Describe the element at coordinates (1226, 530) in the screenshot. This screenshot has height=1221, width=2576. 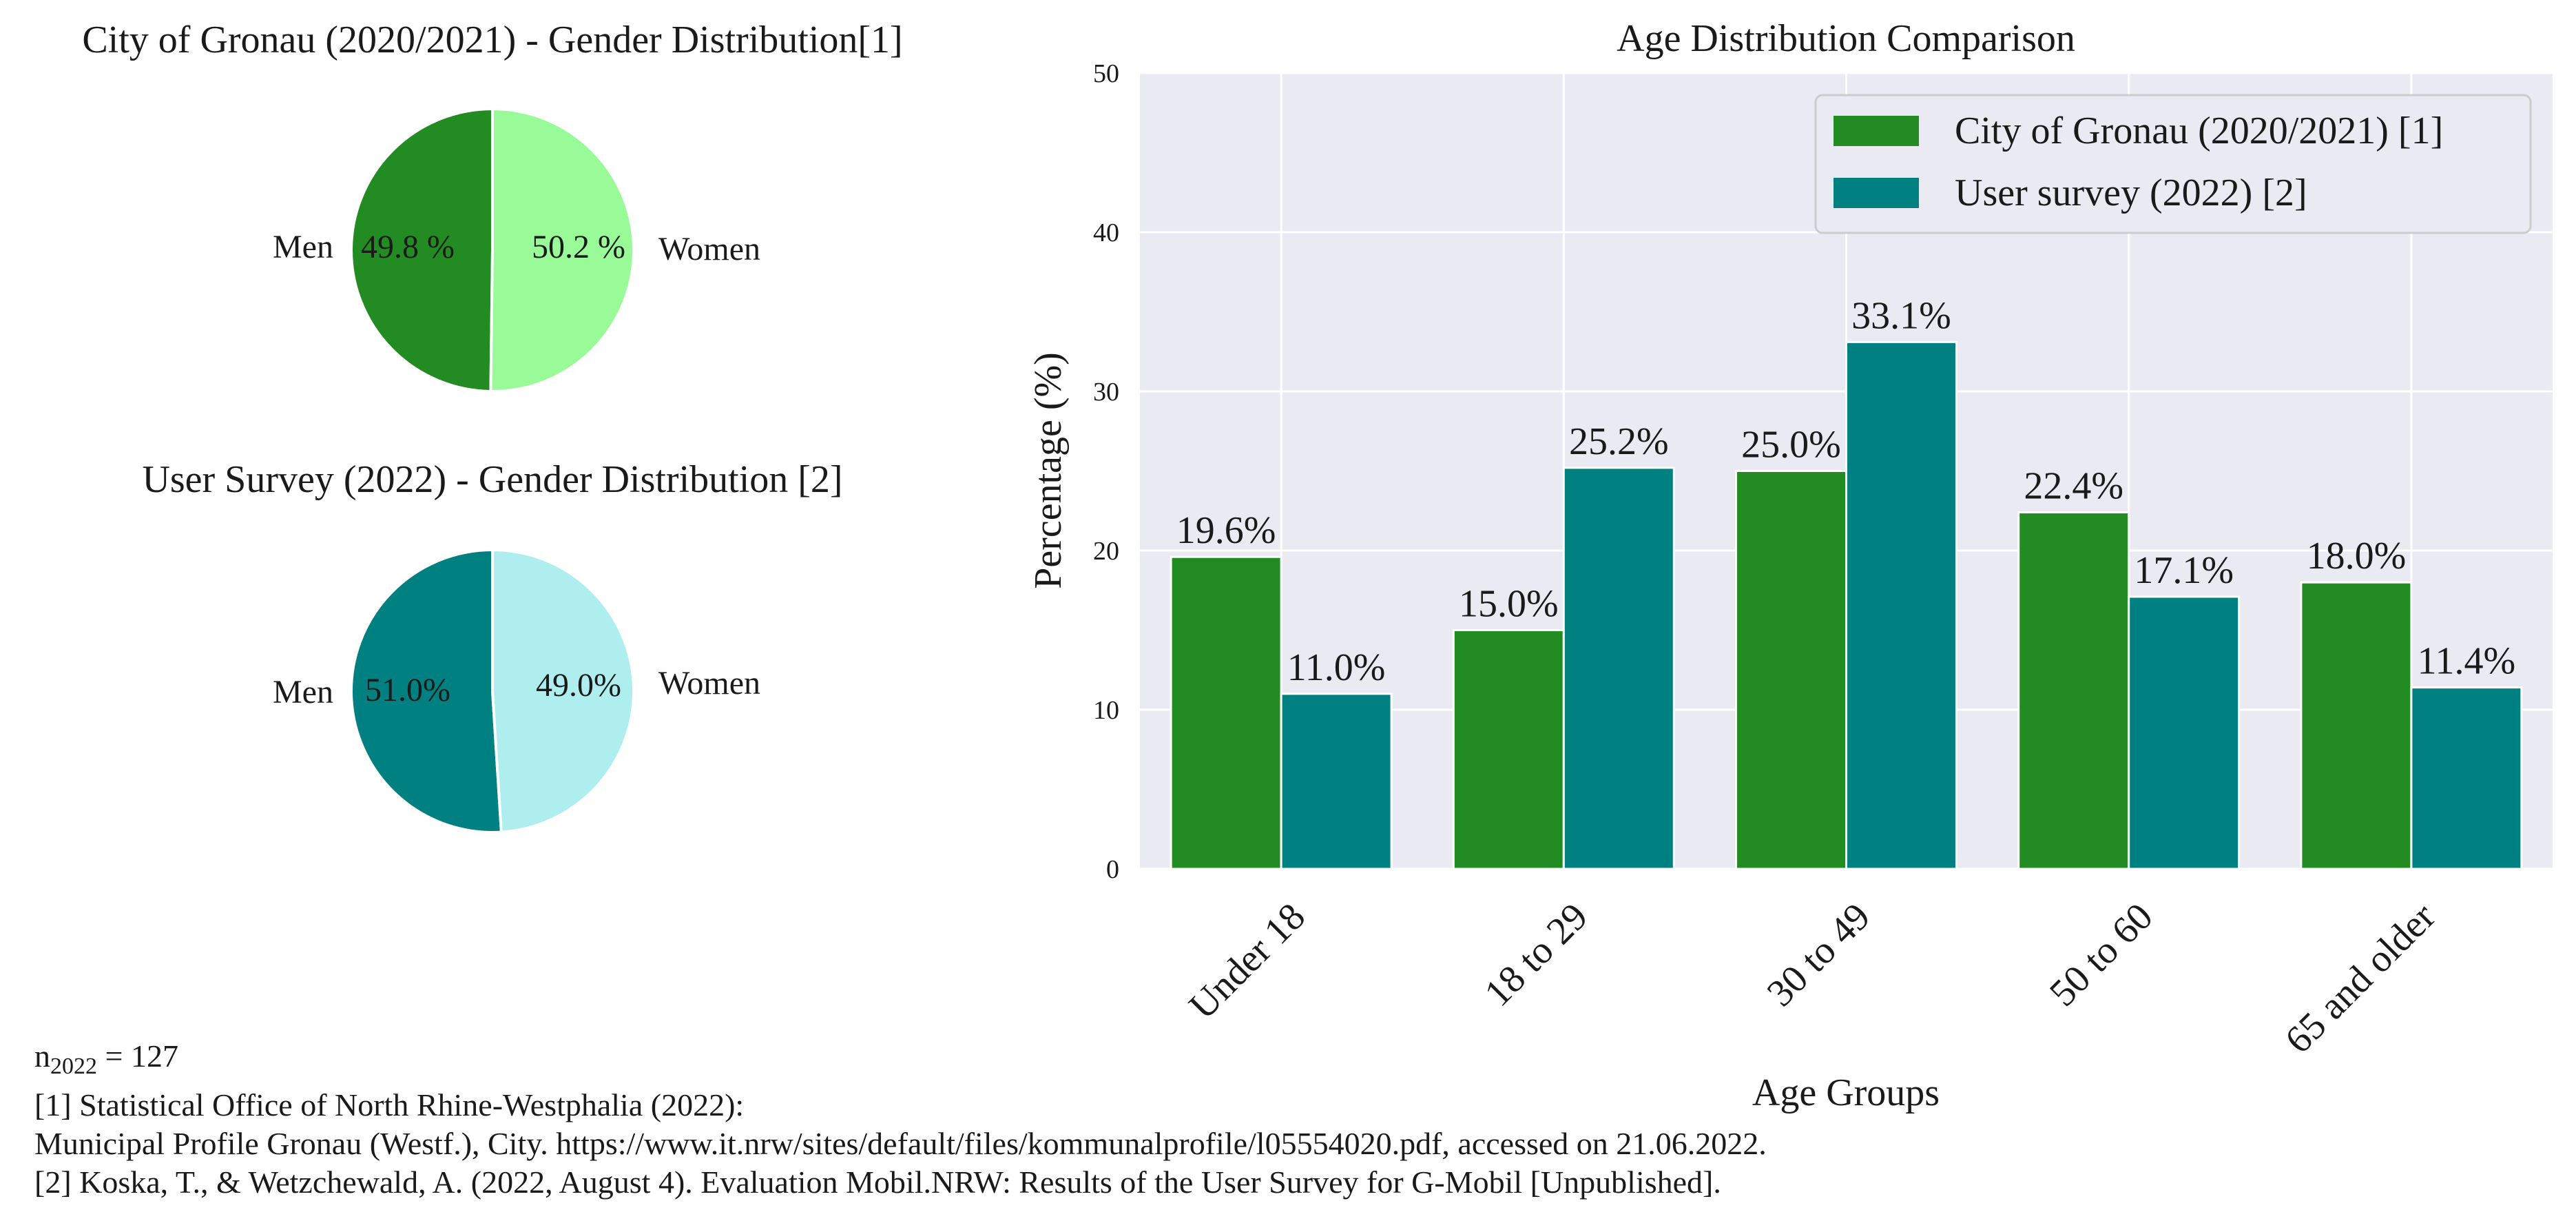
I see `bar-value-label: 19.6%` at that location.